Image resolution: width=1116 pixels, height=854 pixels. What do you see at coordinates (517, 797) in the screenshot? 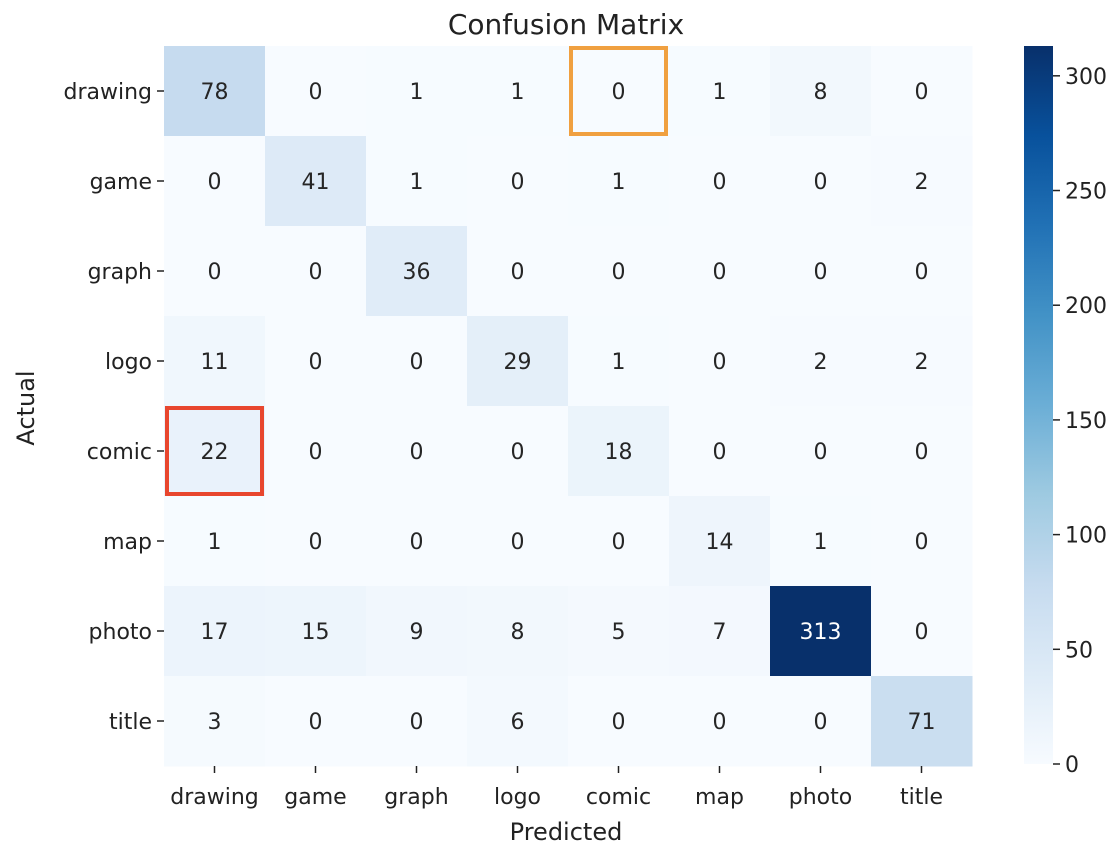
I see `x-tick-label: logo` at bounding box center [517, 797].